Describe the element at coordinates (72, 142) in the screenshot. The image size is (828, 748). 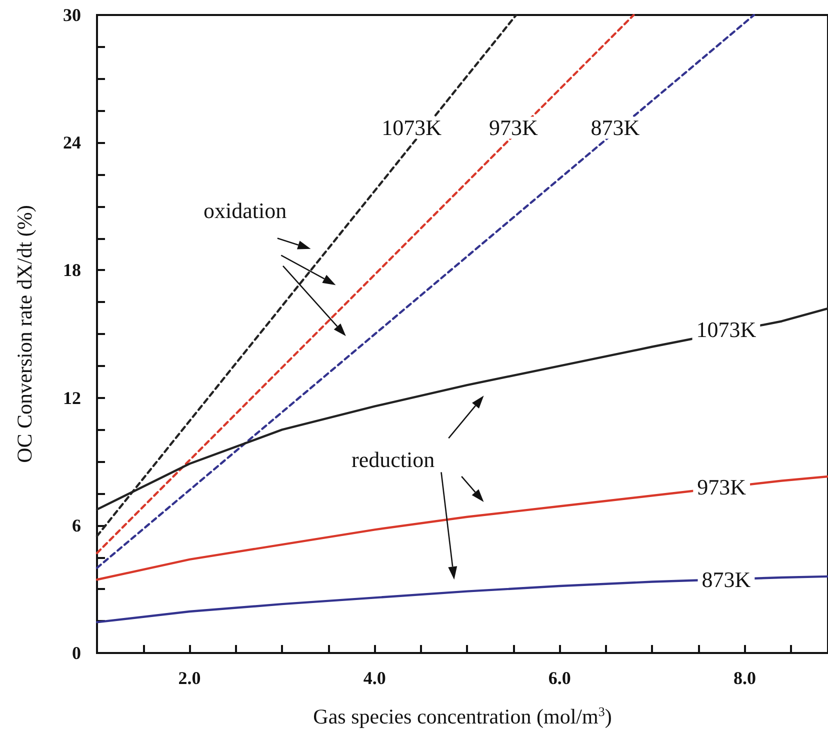
I see `y-tick-label: 24` at that location.